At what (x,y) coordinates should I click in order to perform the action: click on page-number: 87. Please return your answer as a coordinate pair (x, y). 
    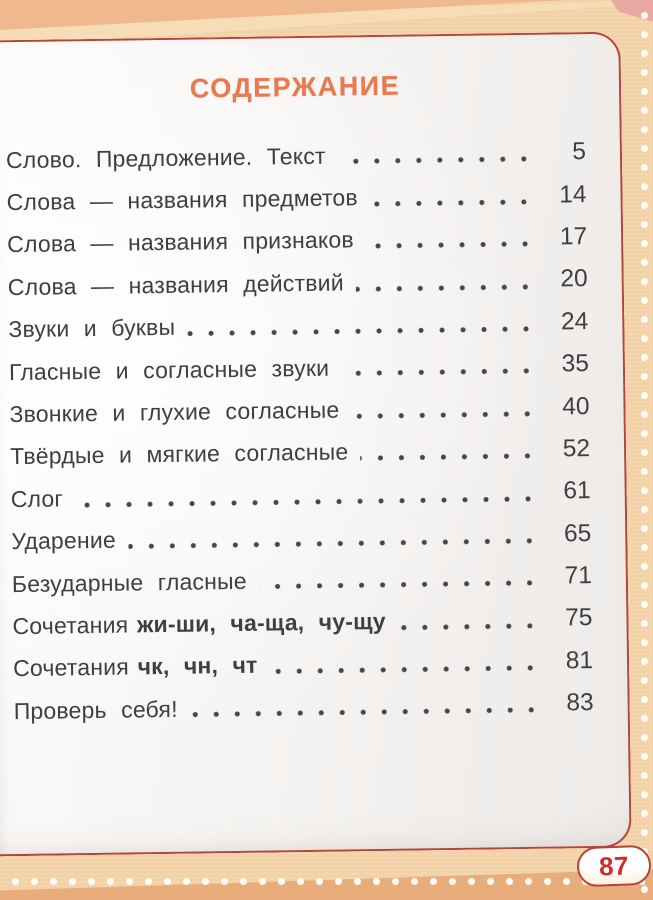
    Looking at the image, I should click on (614, 865).